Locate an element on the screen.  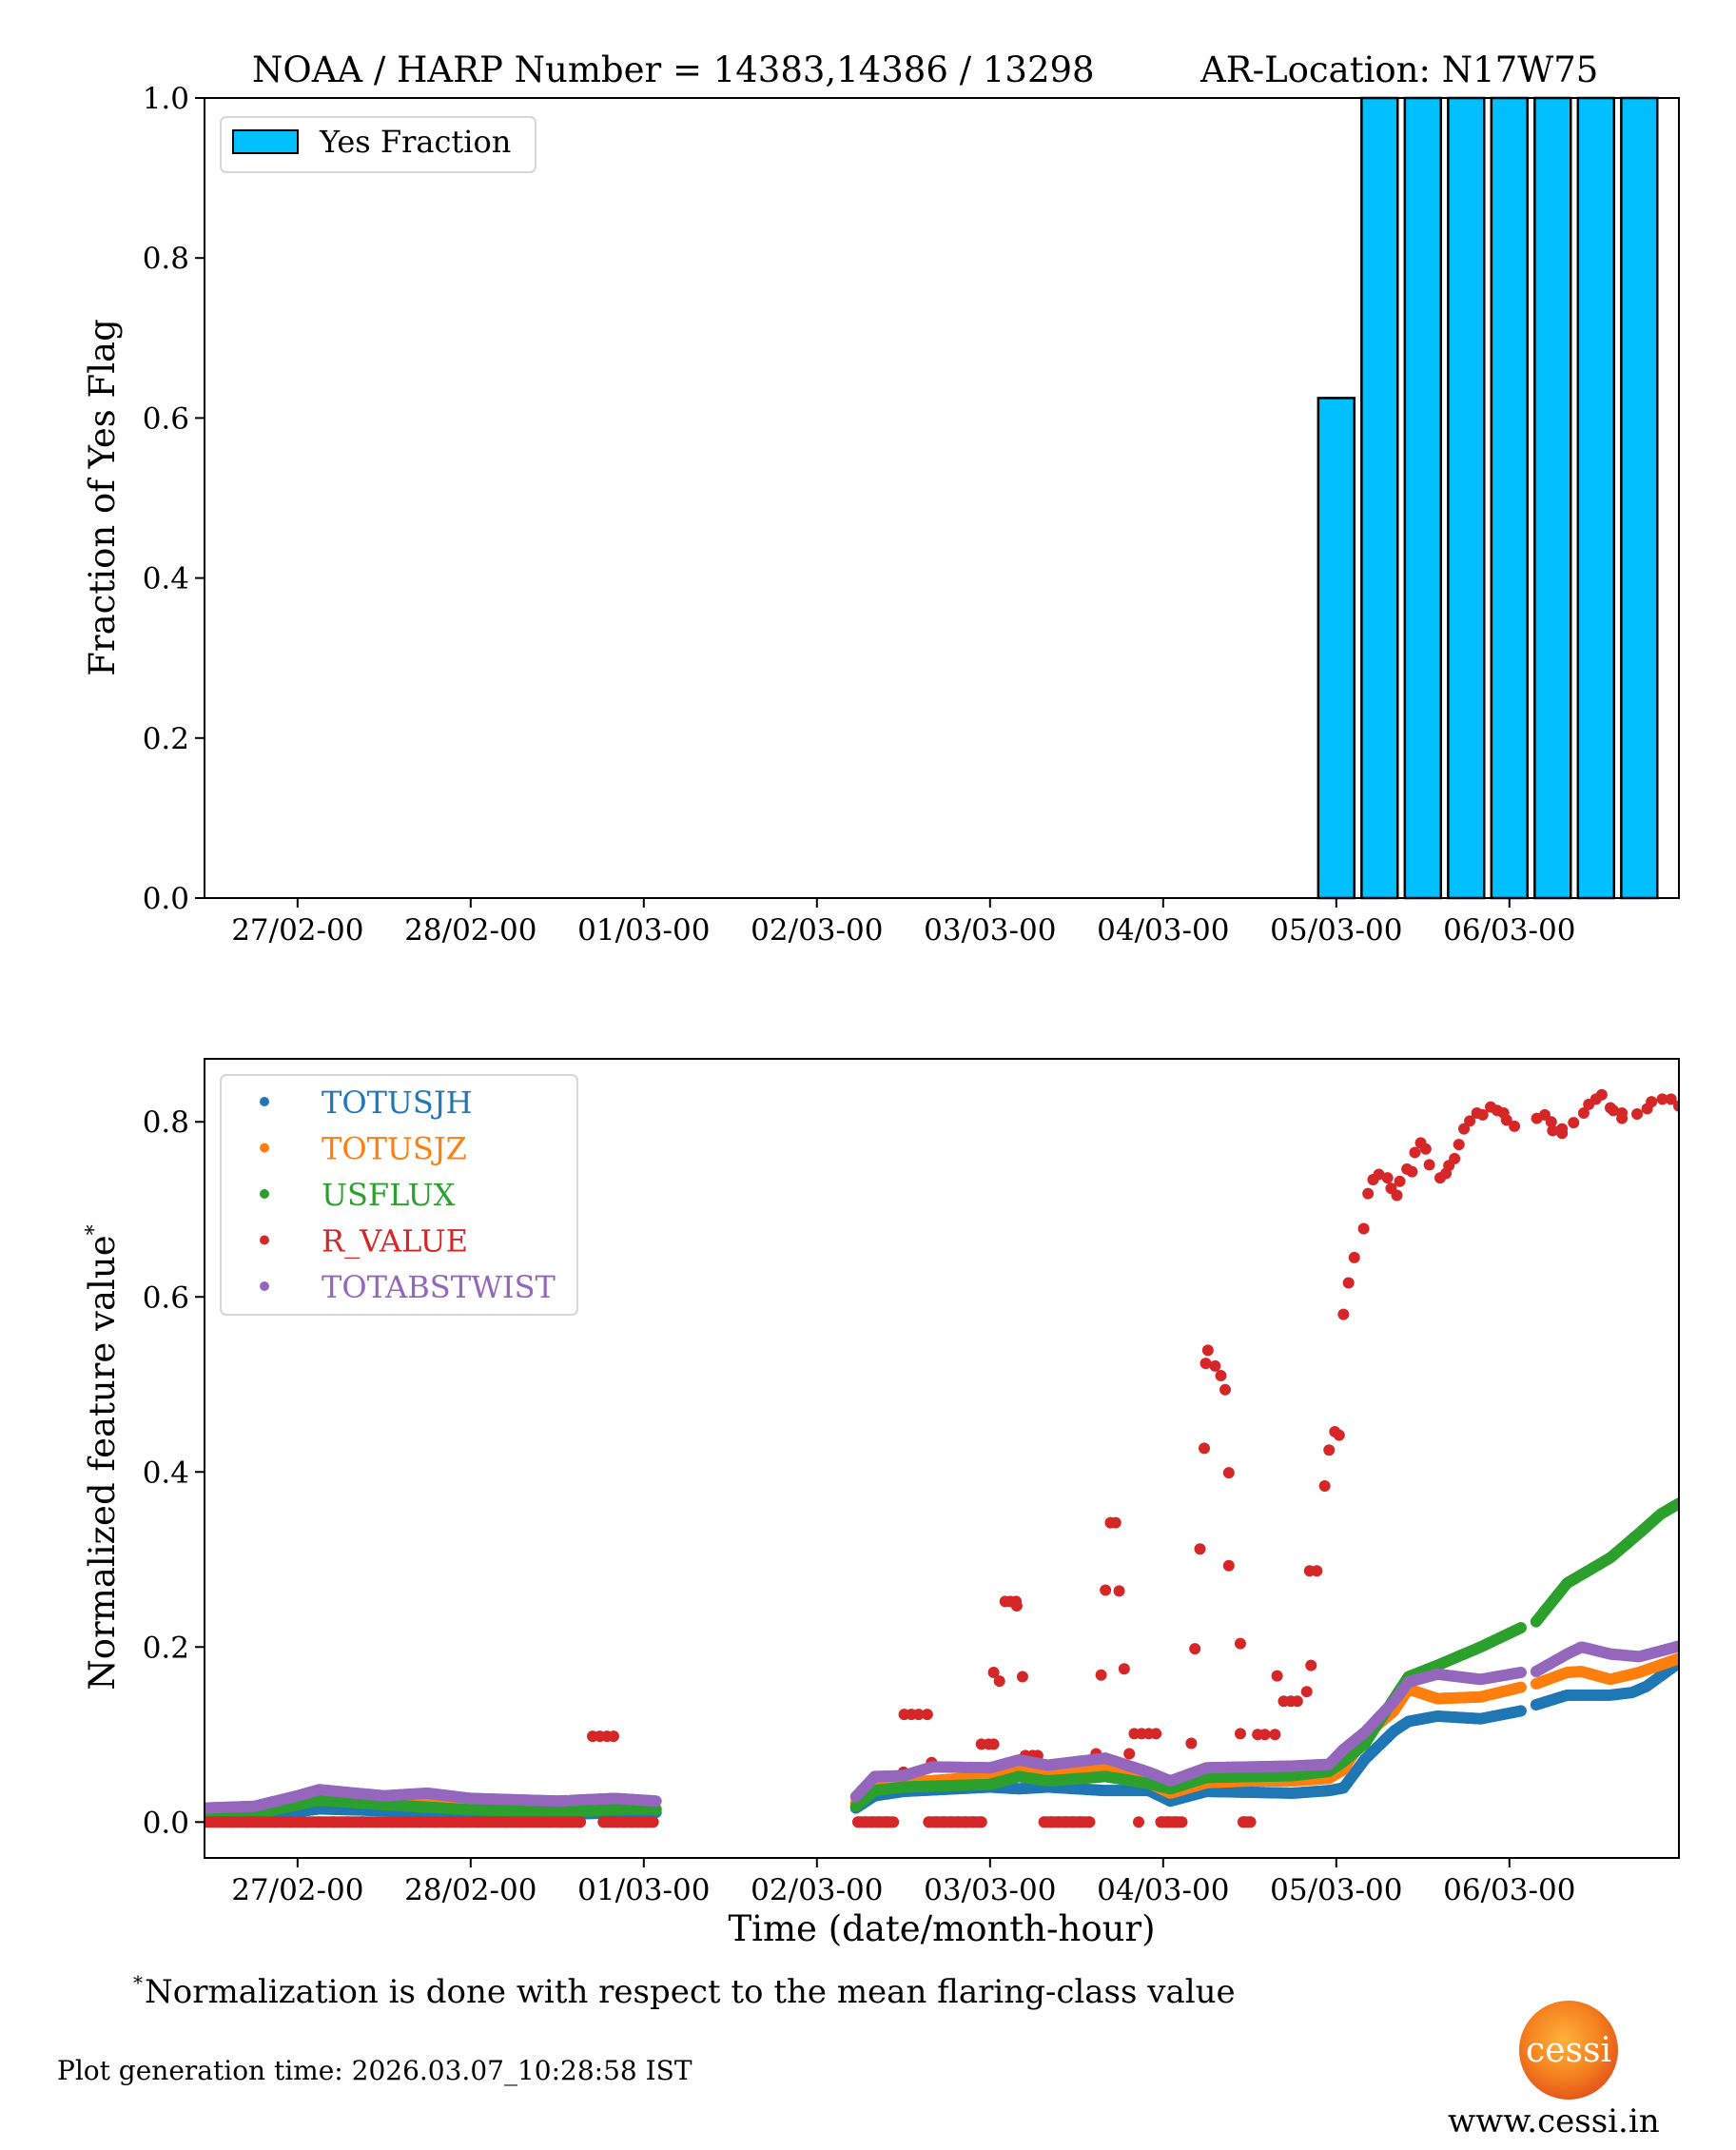
bottom-xtick-label: 02/03-00 is located at coordinates (817, 1890).